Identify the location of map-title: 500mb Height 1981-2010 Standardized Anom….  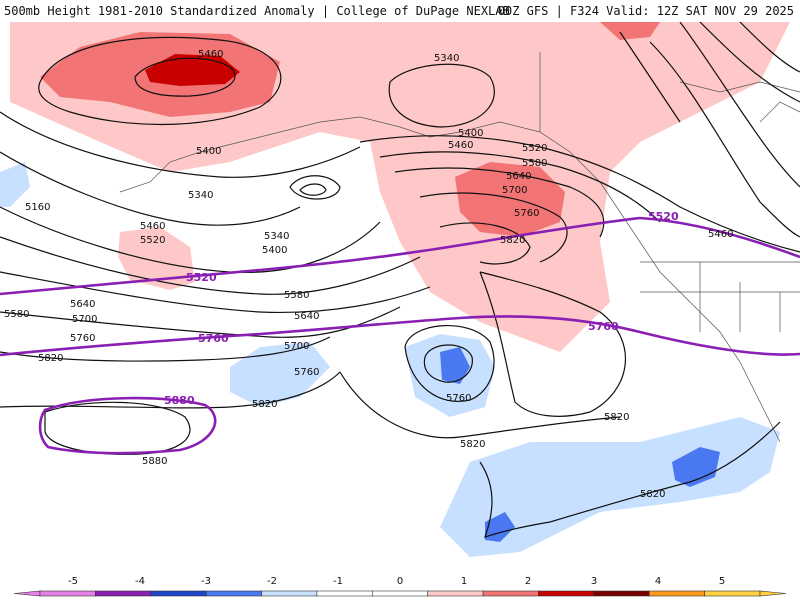
(257, 11).